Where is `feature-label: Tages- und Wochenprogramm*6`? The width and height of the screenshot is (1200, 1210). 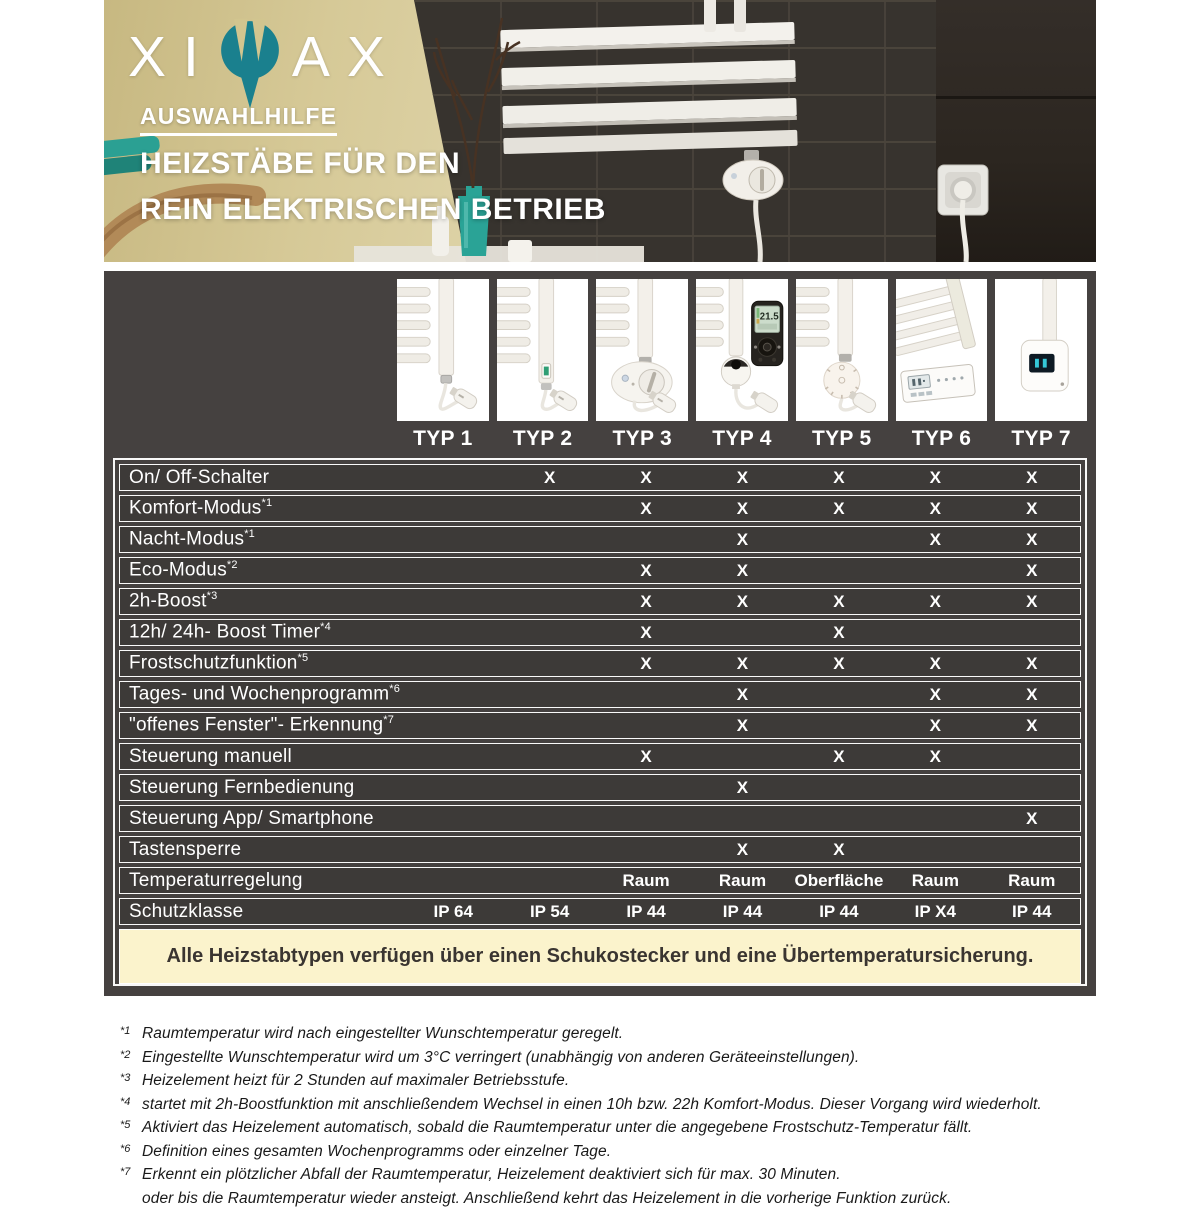
feature-label: Tages- und Wochenprogramm*6 is located at coordinates (262, 694).